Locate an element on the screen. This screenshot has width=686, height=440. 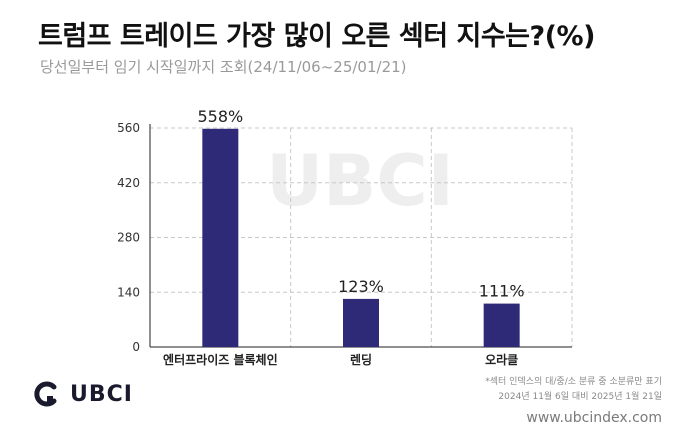
ubci-logo: UBCI is located at coordinates (82, 394).